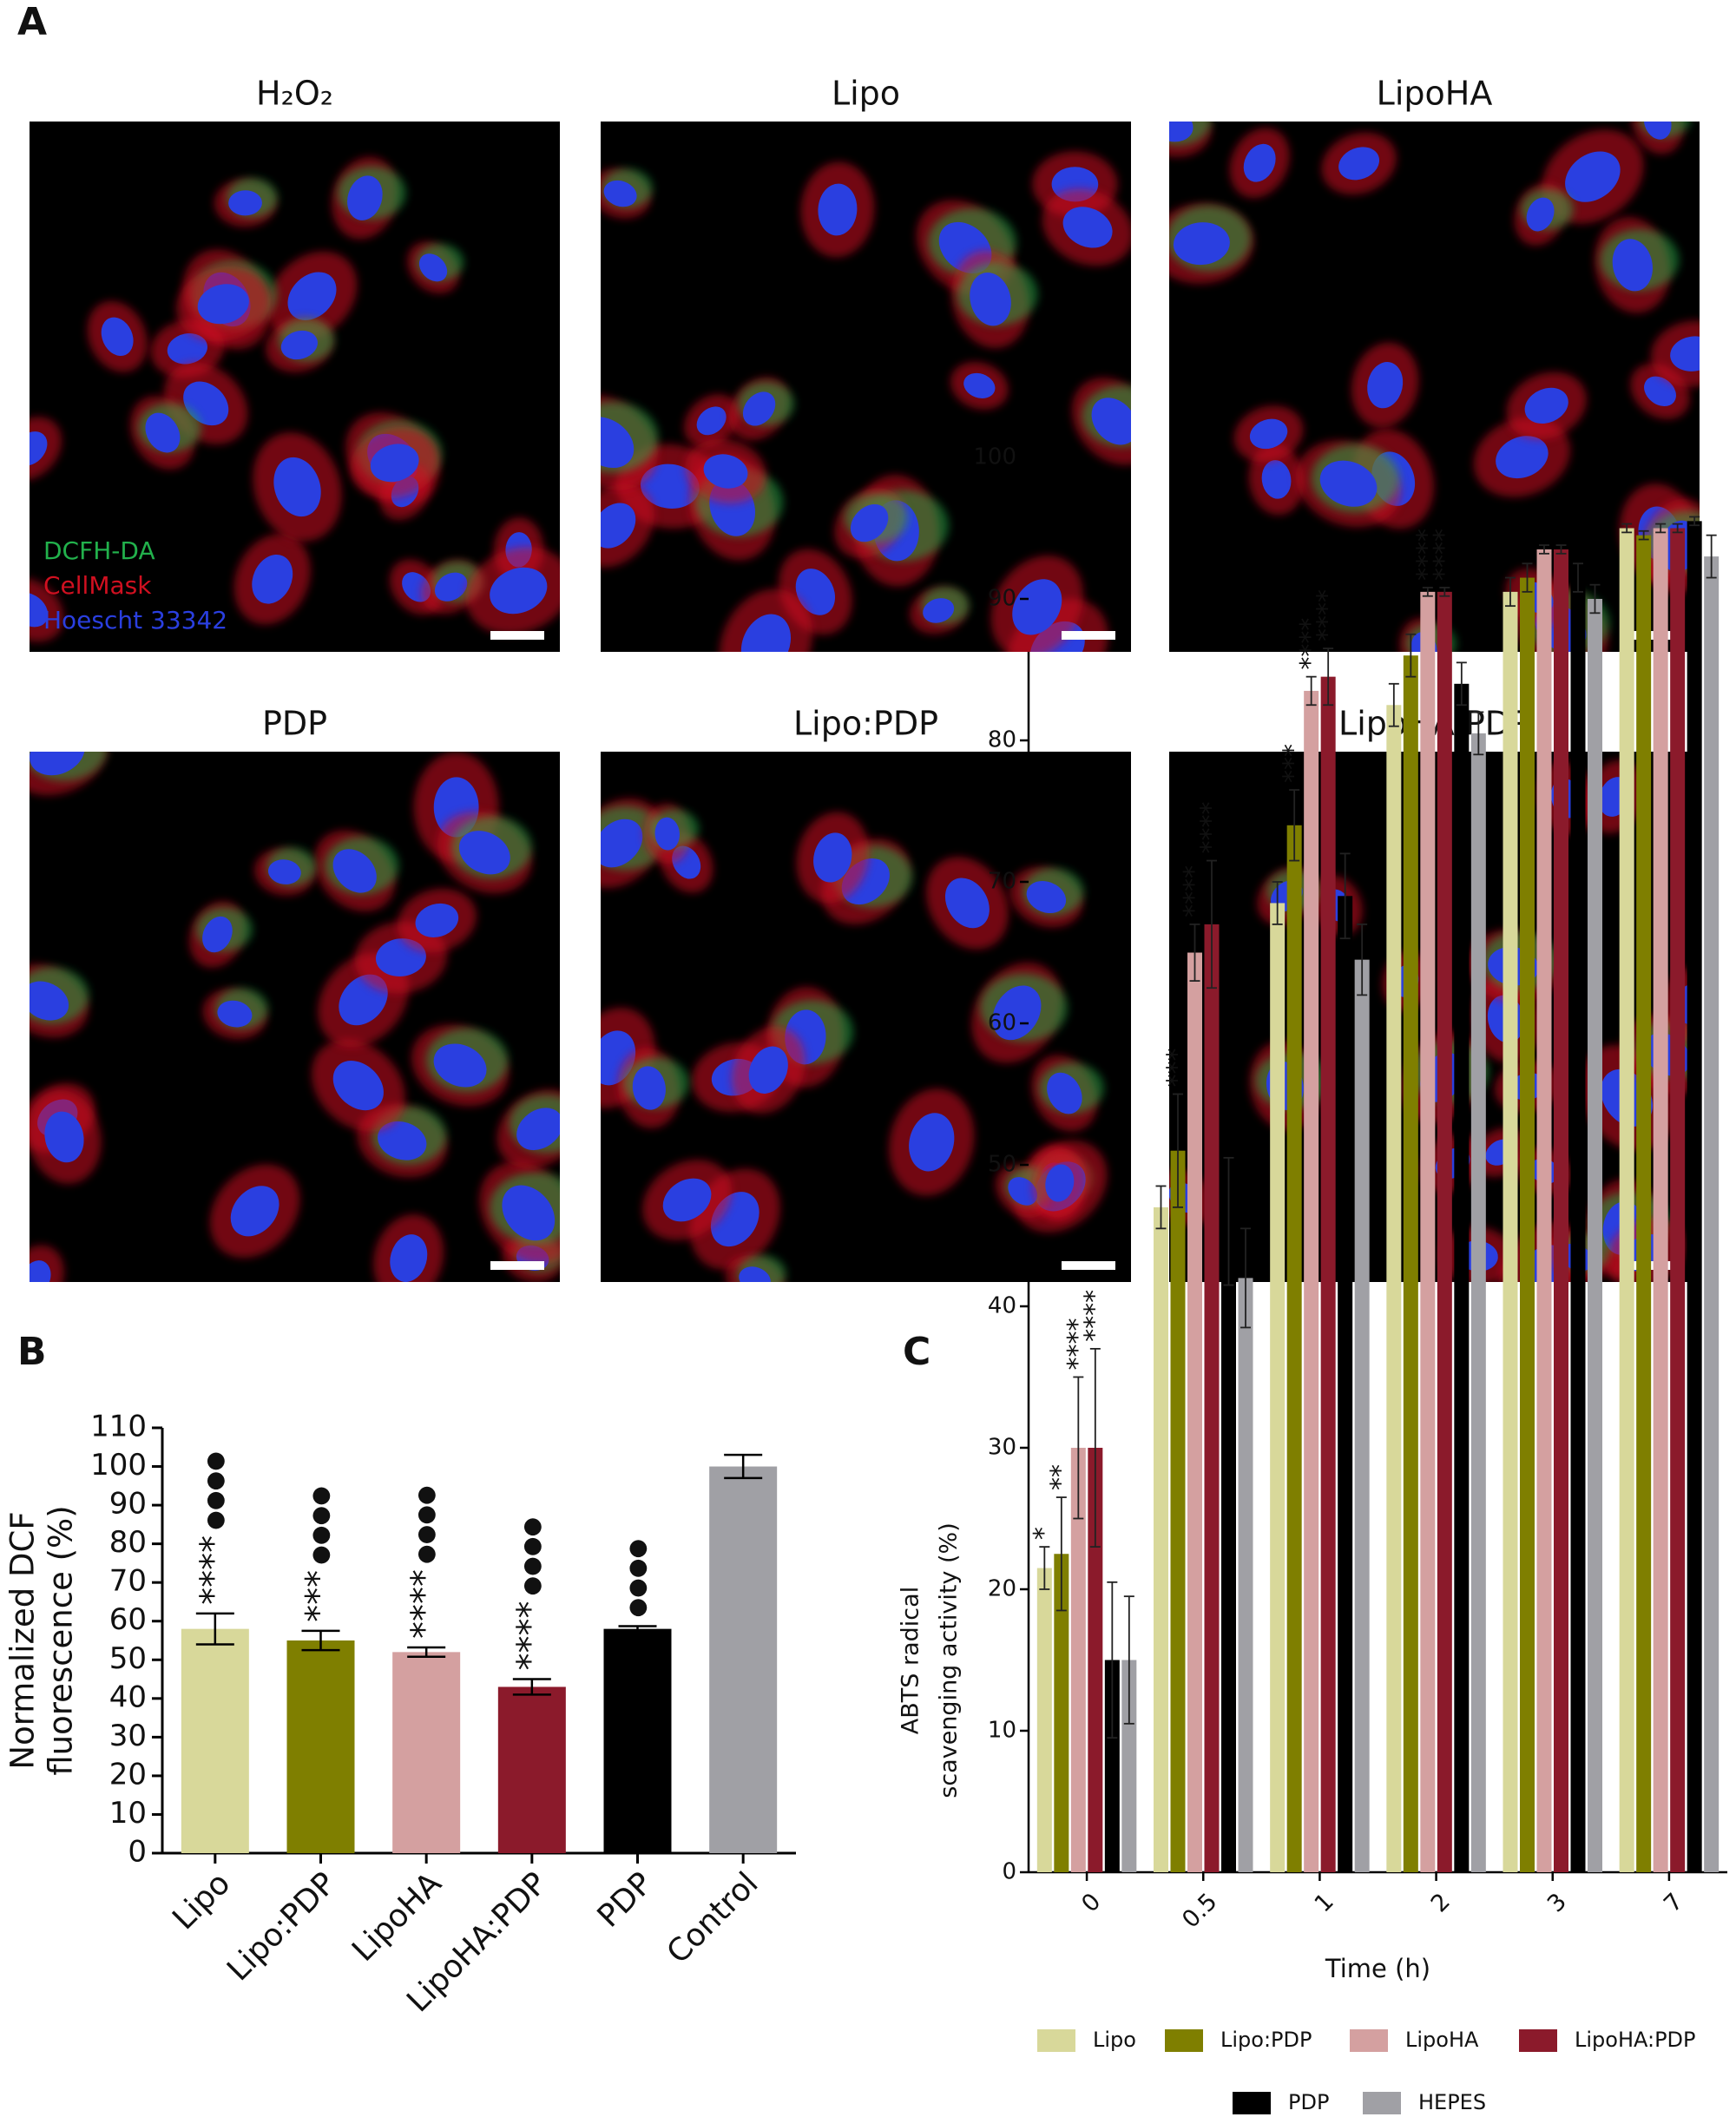  I want to click on x-tick-label: 3, so click(1557, 1902).